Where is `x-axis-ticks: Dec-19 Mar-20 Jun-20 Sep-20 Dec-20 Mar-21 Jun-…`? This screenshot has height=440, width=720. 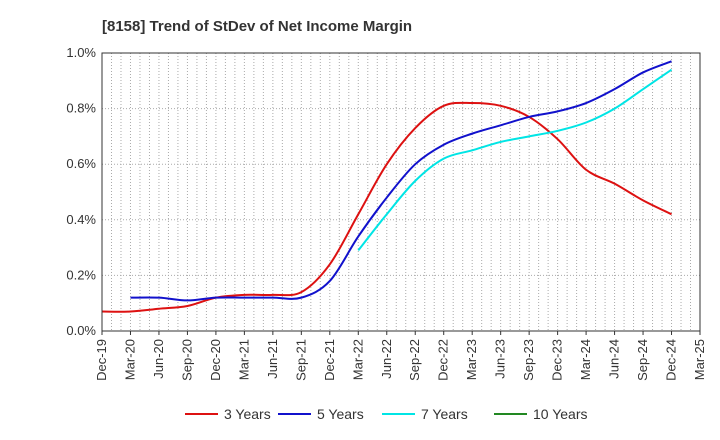 x-axis-ticks: Dec-19 Mar-20 Jun-20 Sep-20 Dec-20 Mar-21 Jun-… is located at coordinates (400, 356).